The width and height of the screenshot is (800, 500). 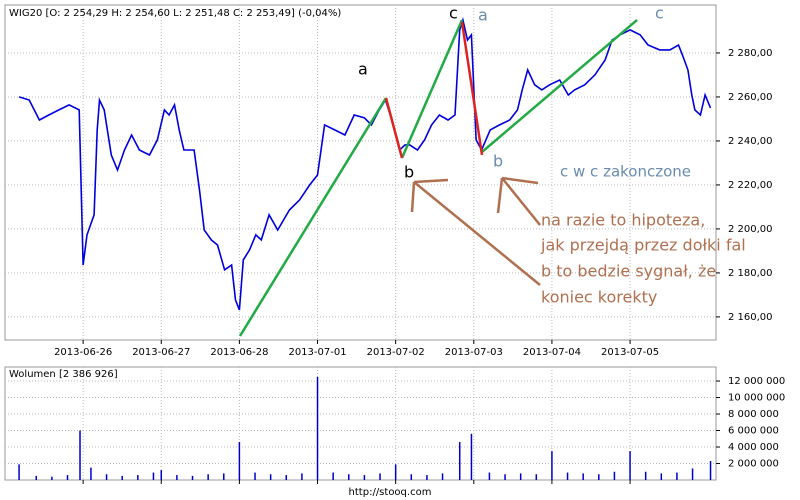 I want to click on y-tick-label: 2 200,00, so click(x=750, y=229).